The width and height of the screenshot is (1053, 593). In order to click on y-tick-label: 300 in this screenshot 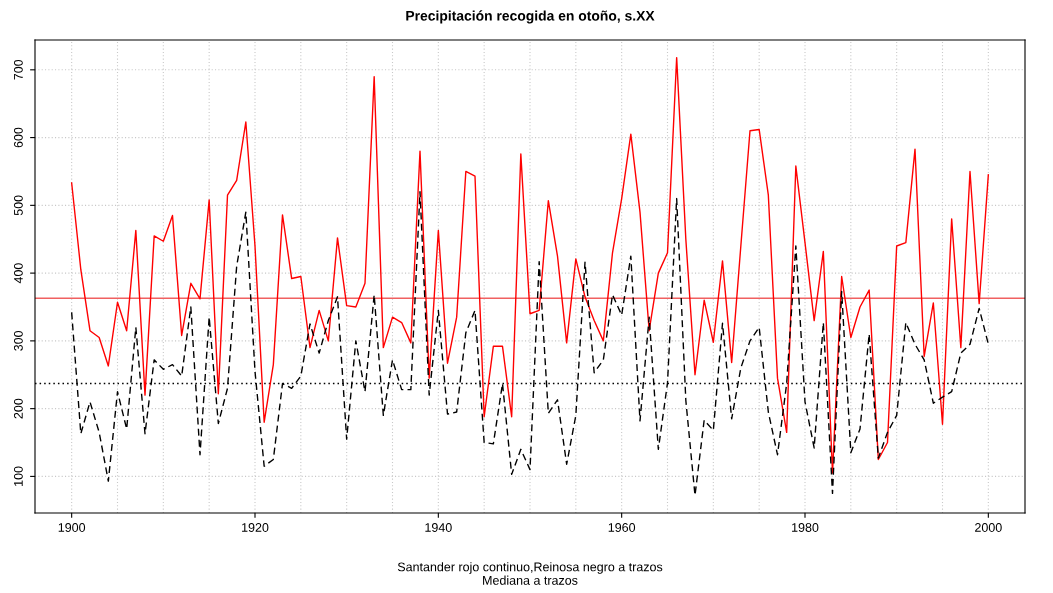, I will do `click(18, 340)`.